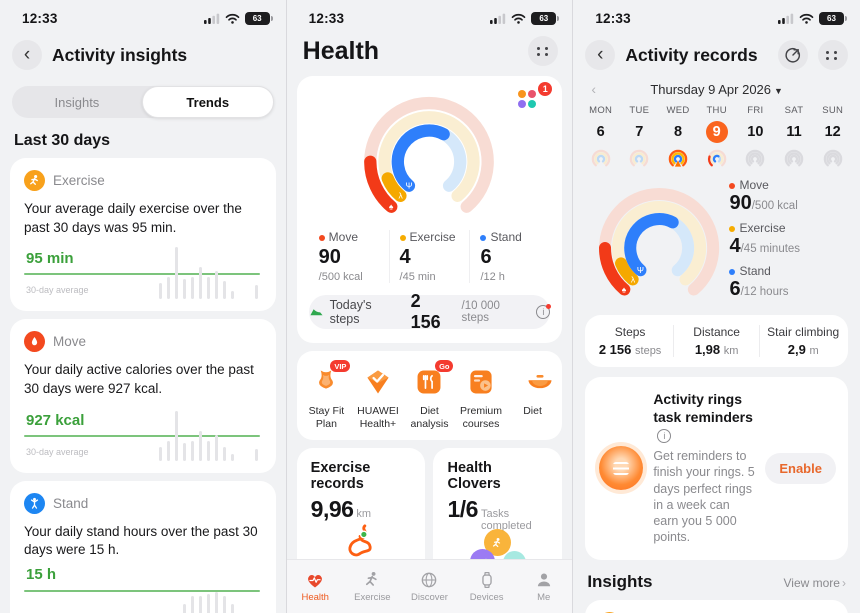  I want to click on metric-value-row: 2 156 steps, so click(630, 349).